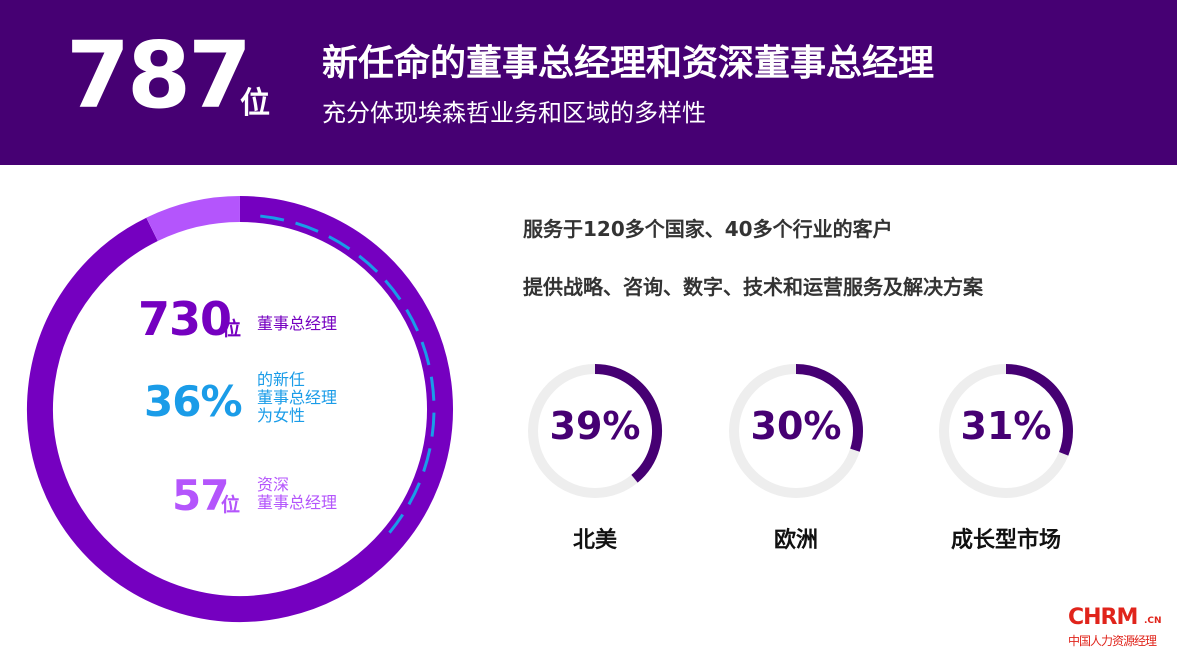  What do you see at coordinates (297, 493) in the screenshot?
I see `senior-label: 资深 董事总经理` at bounding box center [297, 493].